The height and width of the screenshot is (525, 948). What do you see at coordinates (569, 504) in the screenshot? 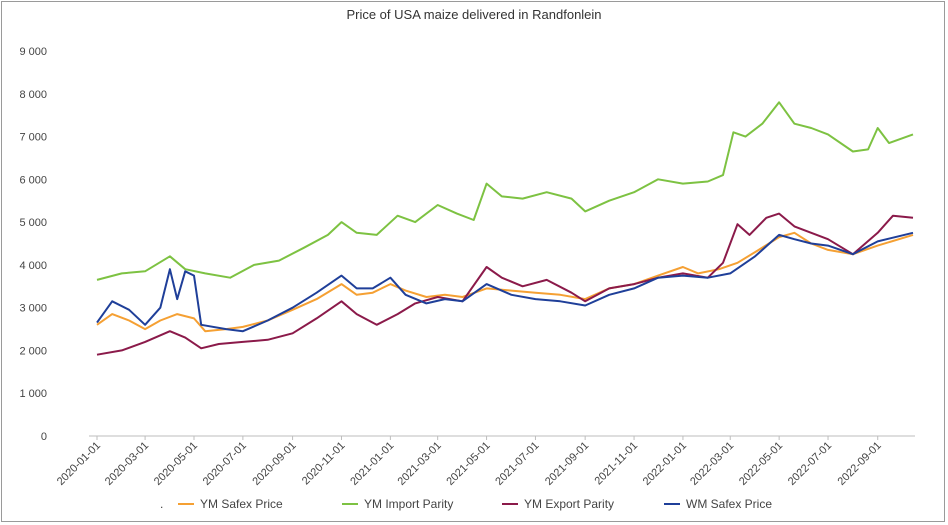
I see `legend-label: YM Export Parity` at bounding box center [569, 504].